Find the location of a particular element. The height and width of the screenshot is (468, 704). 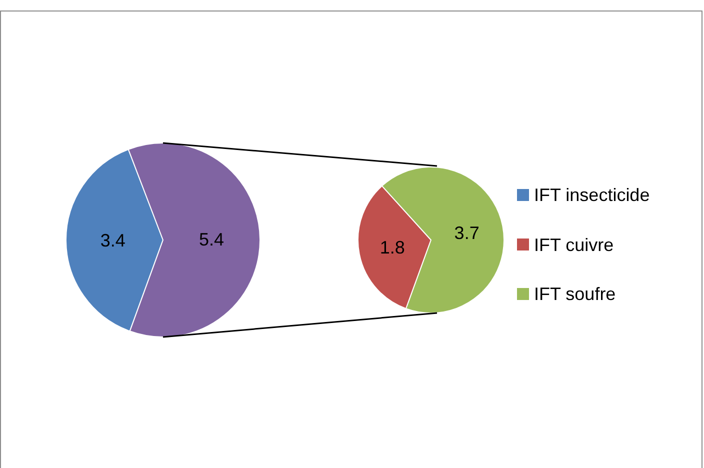

data-label: 1.8 is located at coordinates (392, 248).